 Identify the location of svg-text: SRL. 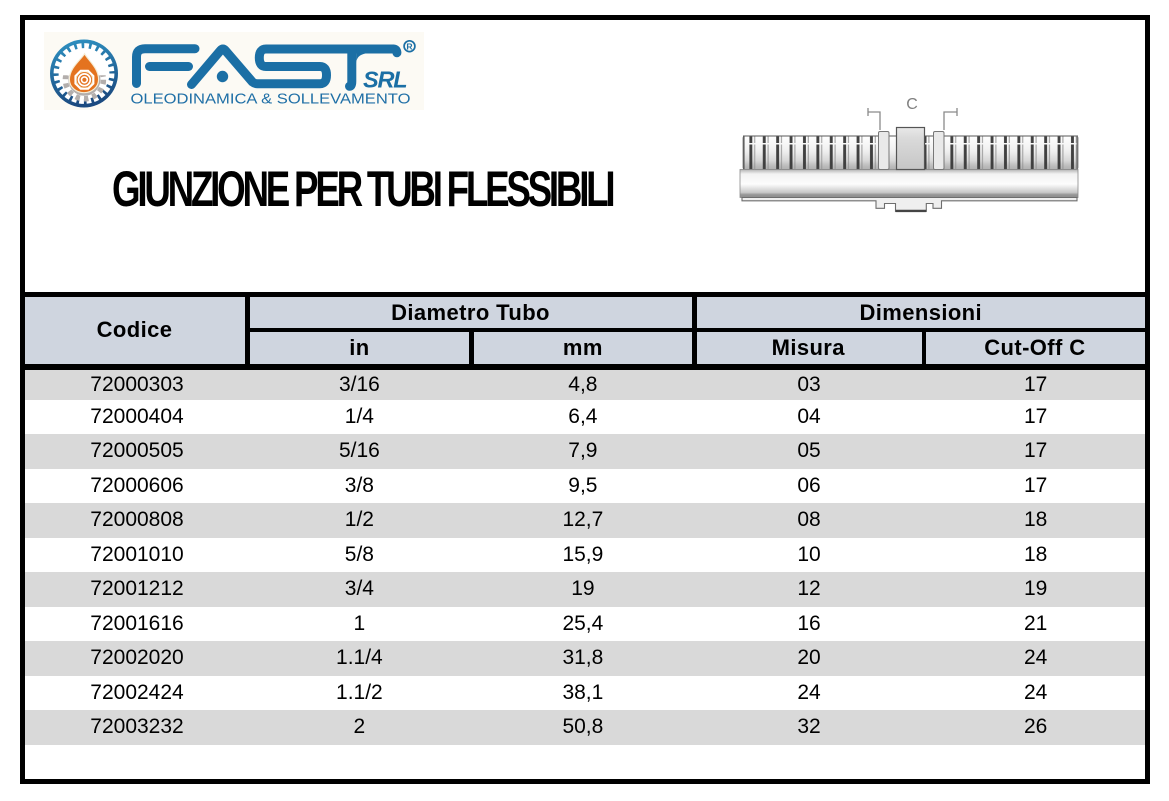
(384, 80).